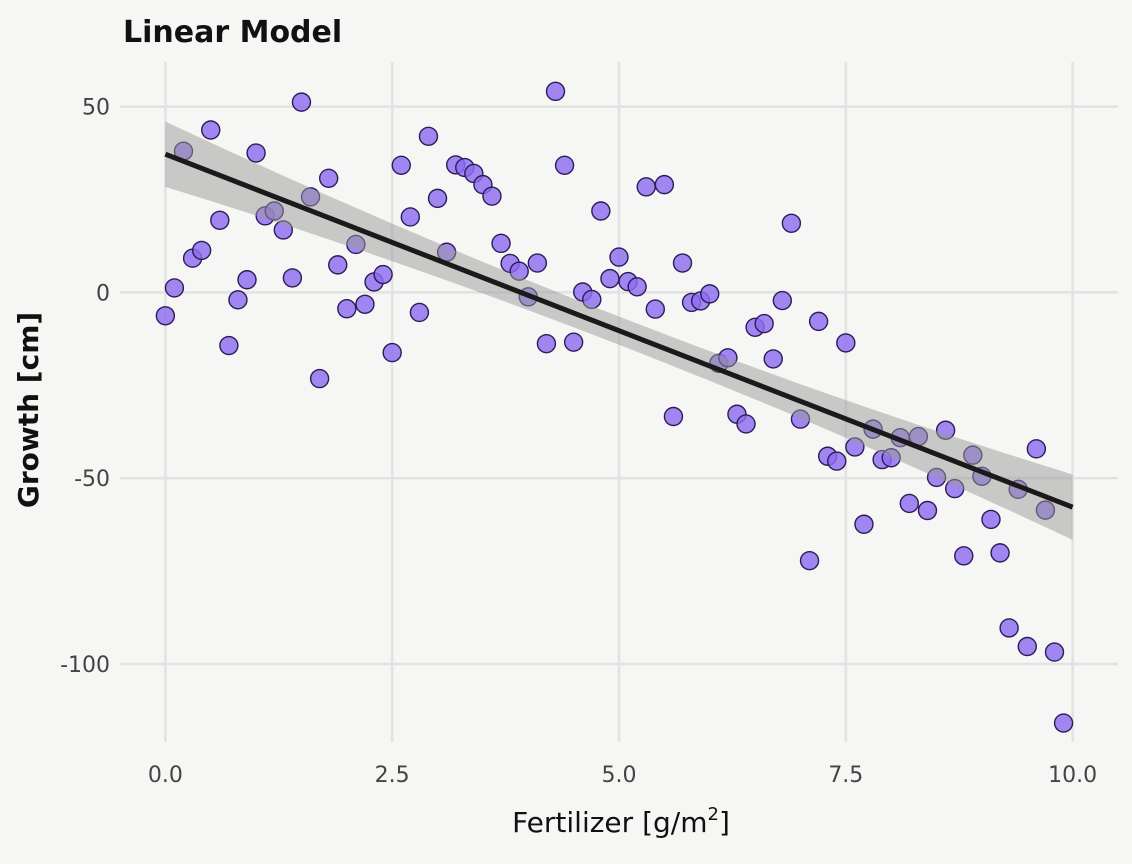 This screenshot has width=1132, height=864. I want to click on y-tick-label: -50, so click(92, 479).